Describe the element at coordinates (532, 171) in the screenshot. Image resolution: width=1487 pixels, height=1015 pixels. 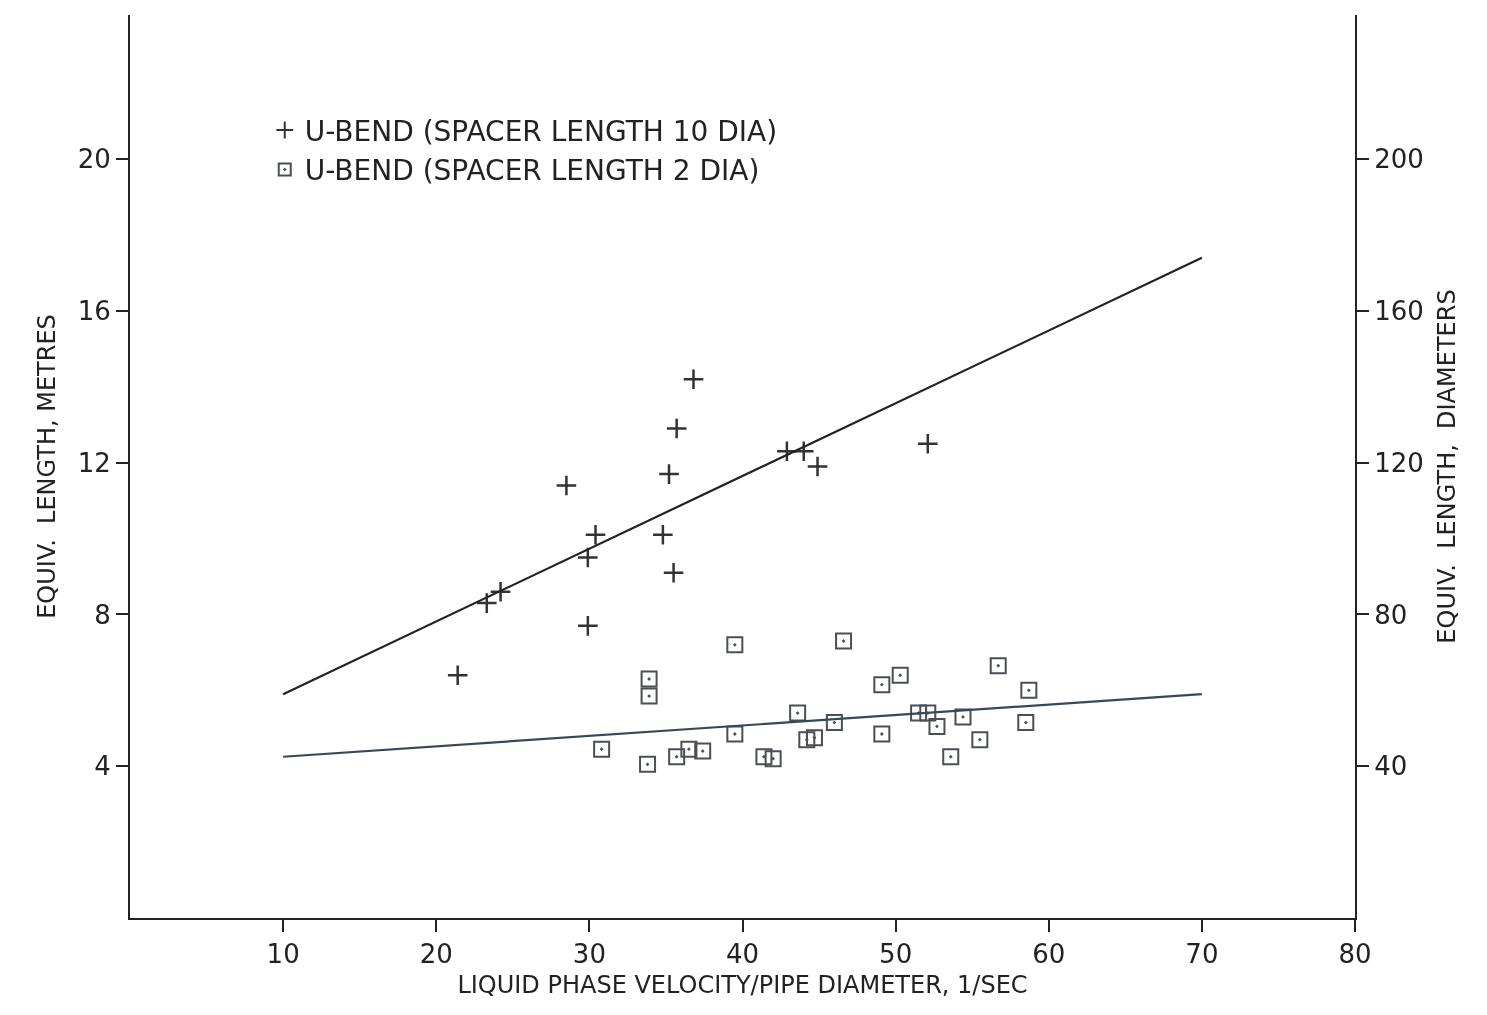
I see `legend-label: U-BEND (SPACER LENGTH 2 DIA)` at that location.